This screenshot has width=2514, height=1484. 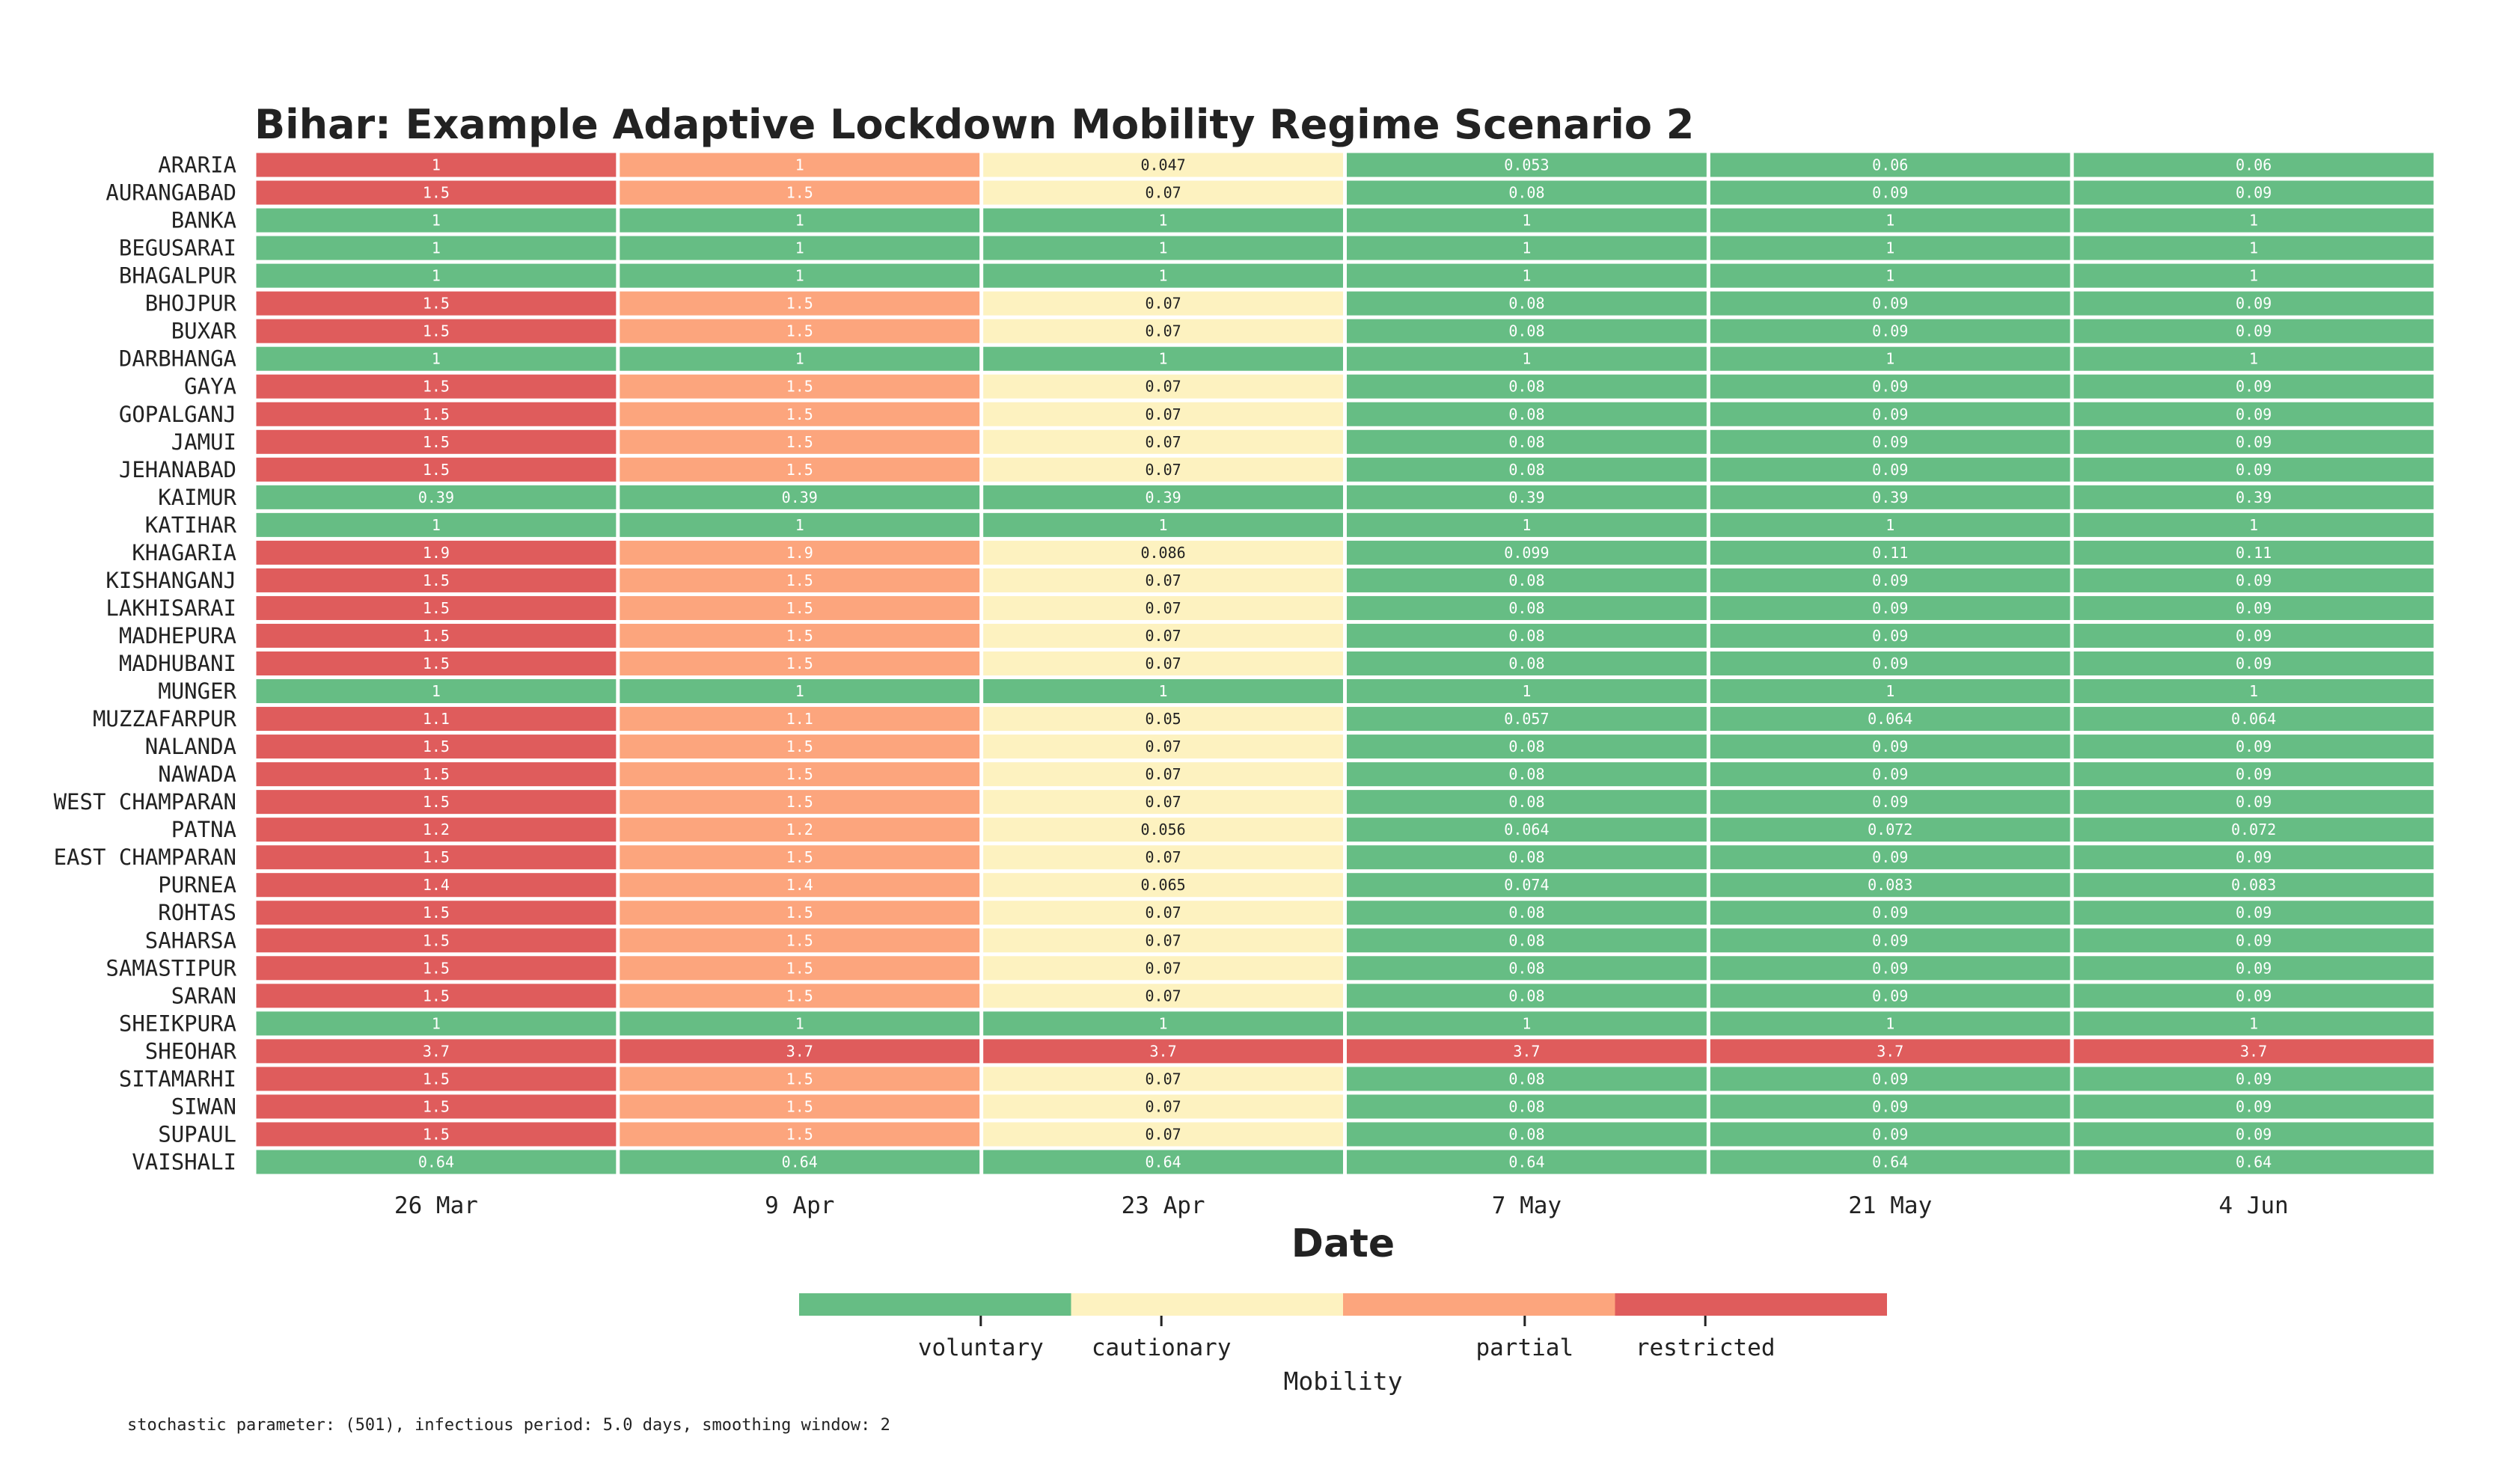 What do you see at coordinates (190, 940) in the screenshot?
I see `row-label: SAHARSA` at bounding box center [190, 940].